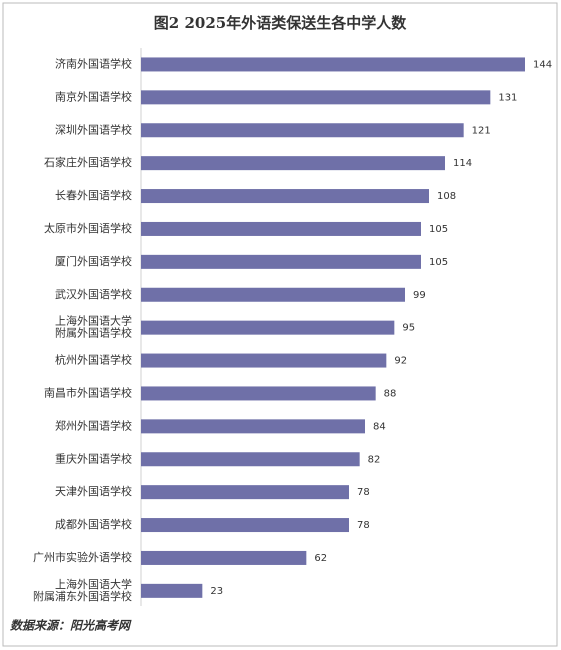 The image size is (561, 650). I want to click on chart-title: 图2 2025年外语类保送生各中学人数, so click(280, 23).